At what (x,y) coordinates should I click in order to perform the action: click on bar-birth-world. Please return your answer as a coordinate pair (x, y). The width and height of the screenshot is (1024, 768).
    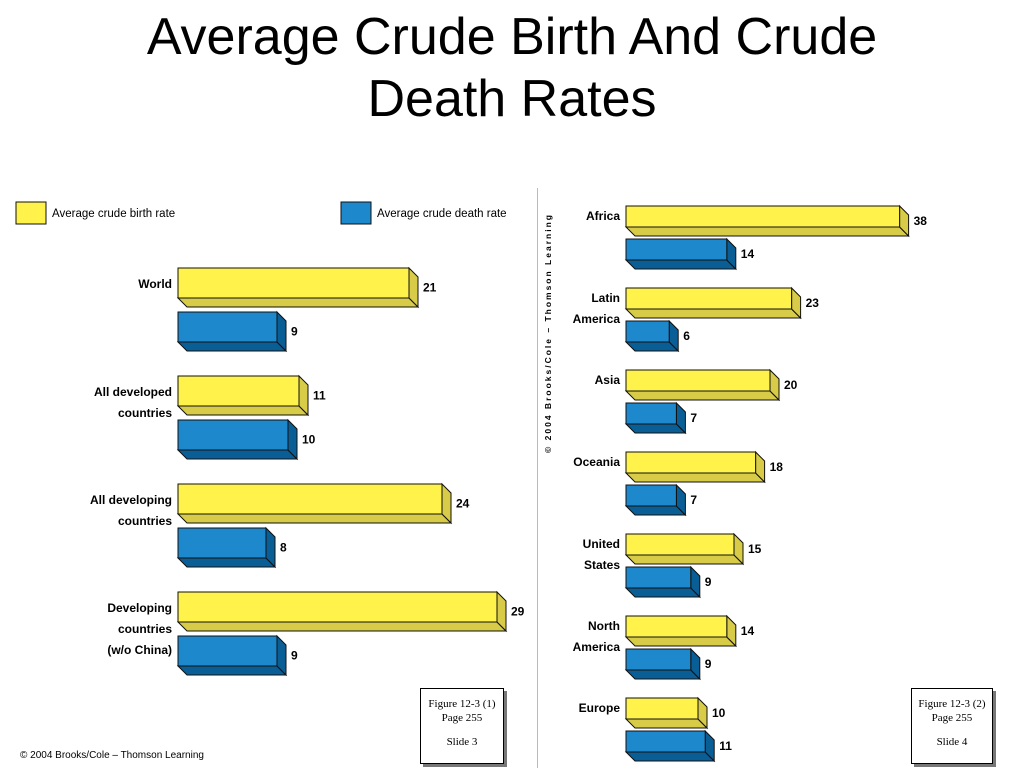
    Looking at the image, I should click on (298, 287).